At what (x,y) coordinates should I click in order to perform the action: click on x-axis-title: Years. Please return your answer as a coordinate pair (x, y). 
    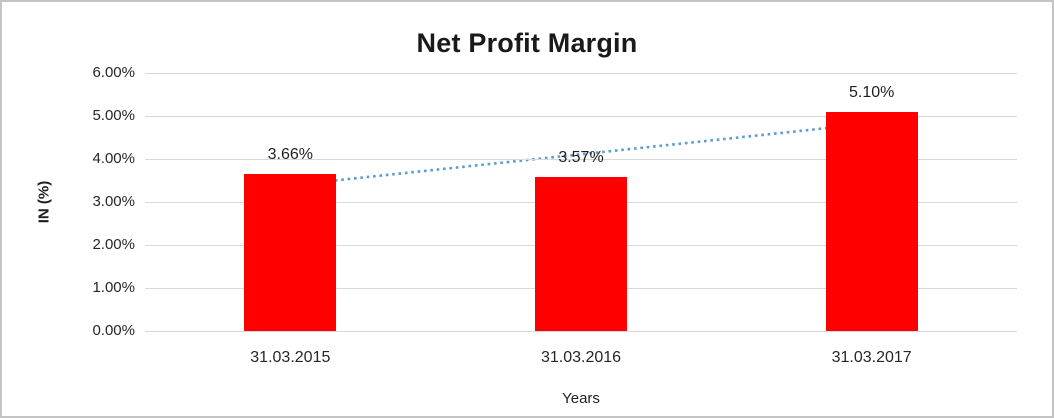
    Looking at the image, I should click on (581, 398).